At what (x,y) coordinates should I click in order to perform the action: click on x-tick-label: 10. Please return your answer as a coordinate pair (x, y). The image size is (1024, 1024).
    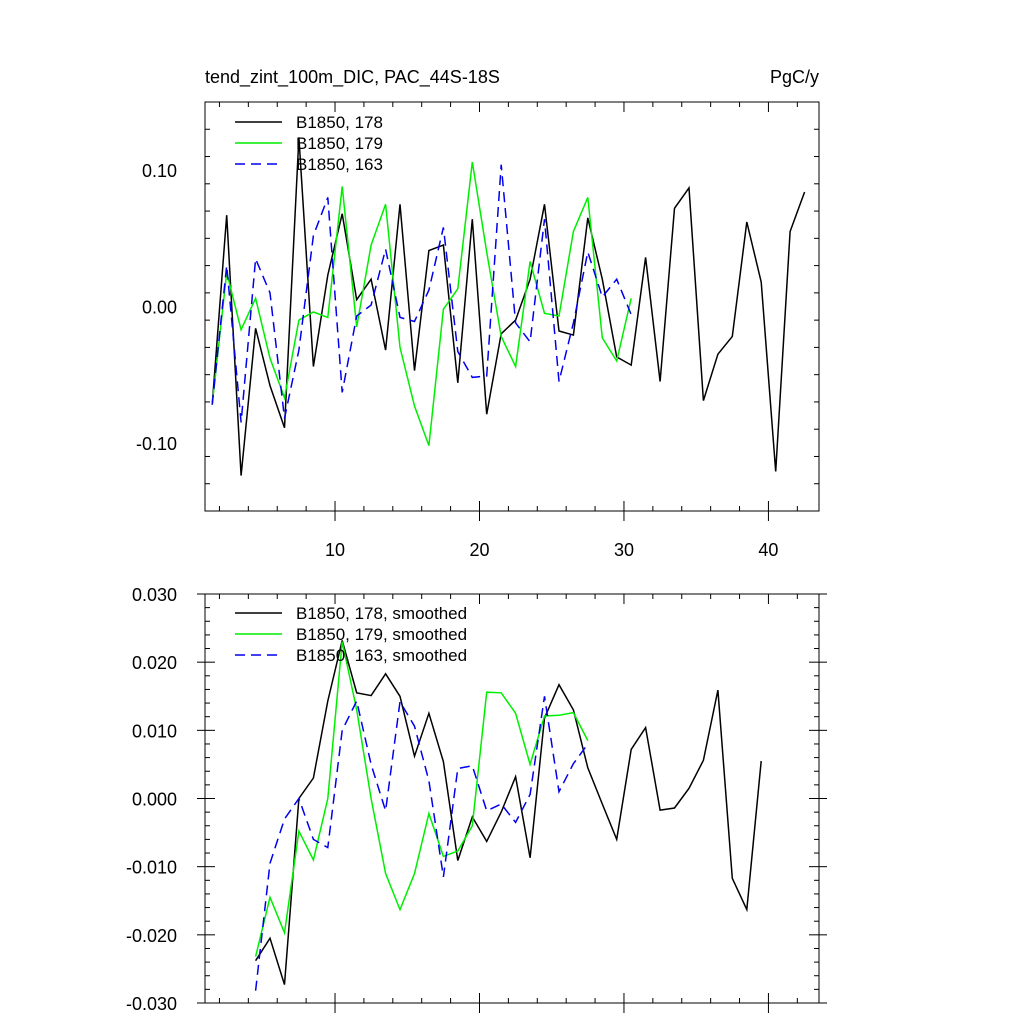
    Looking at the image, I should click on (335, 550).